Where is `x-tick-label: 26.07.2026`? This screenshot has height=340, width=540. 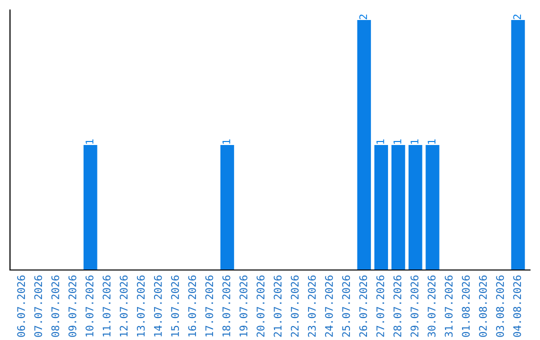 x-tick-label: 26.07.2026 is located at coordinates (363, 306).